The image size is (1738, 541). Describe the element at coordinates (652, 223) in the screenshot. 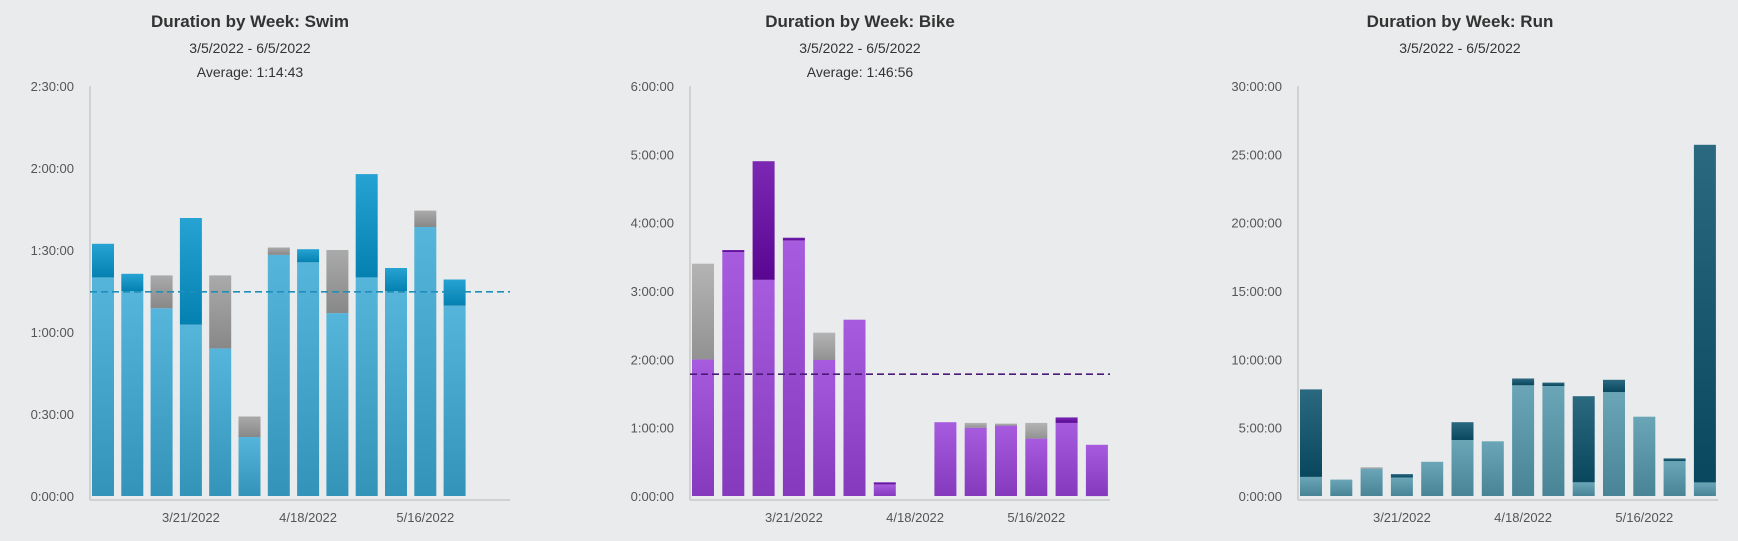

I see `bike-y-tick-label: 4:00:00` at that location.